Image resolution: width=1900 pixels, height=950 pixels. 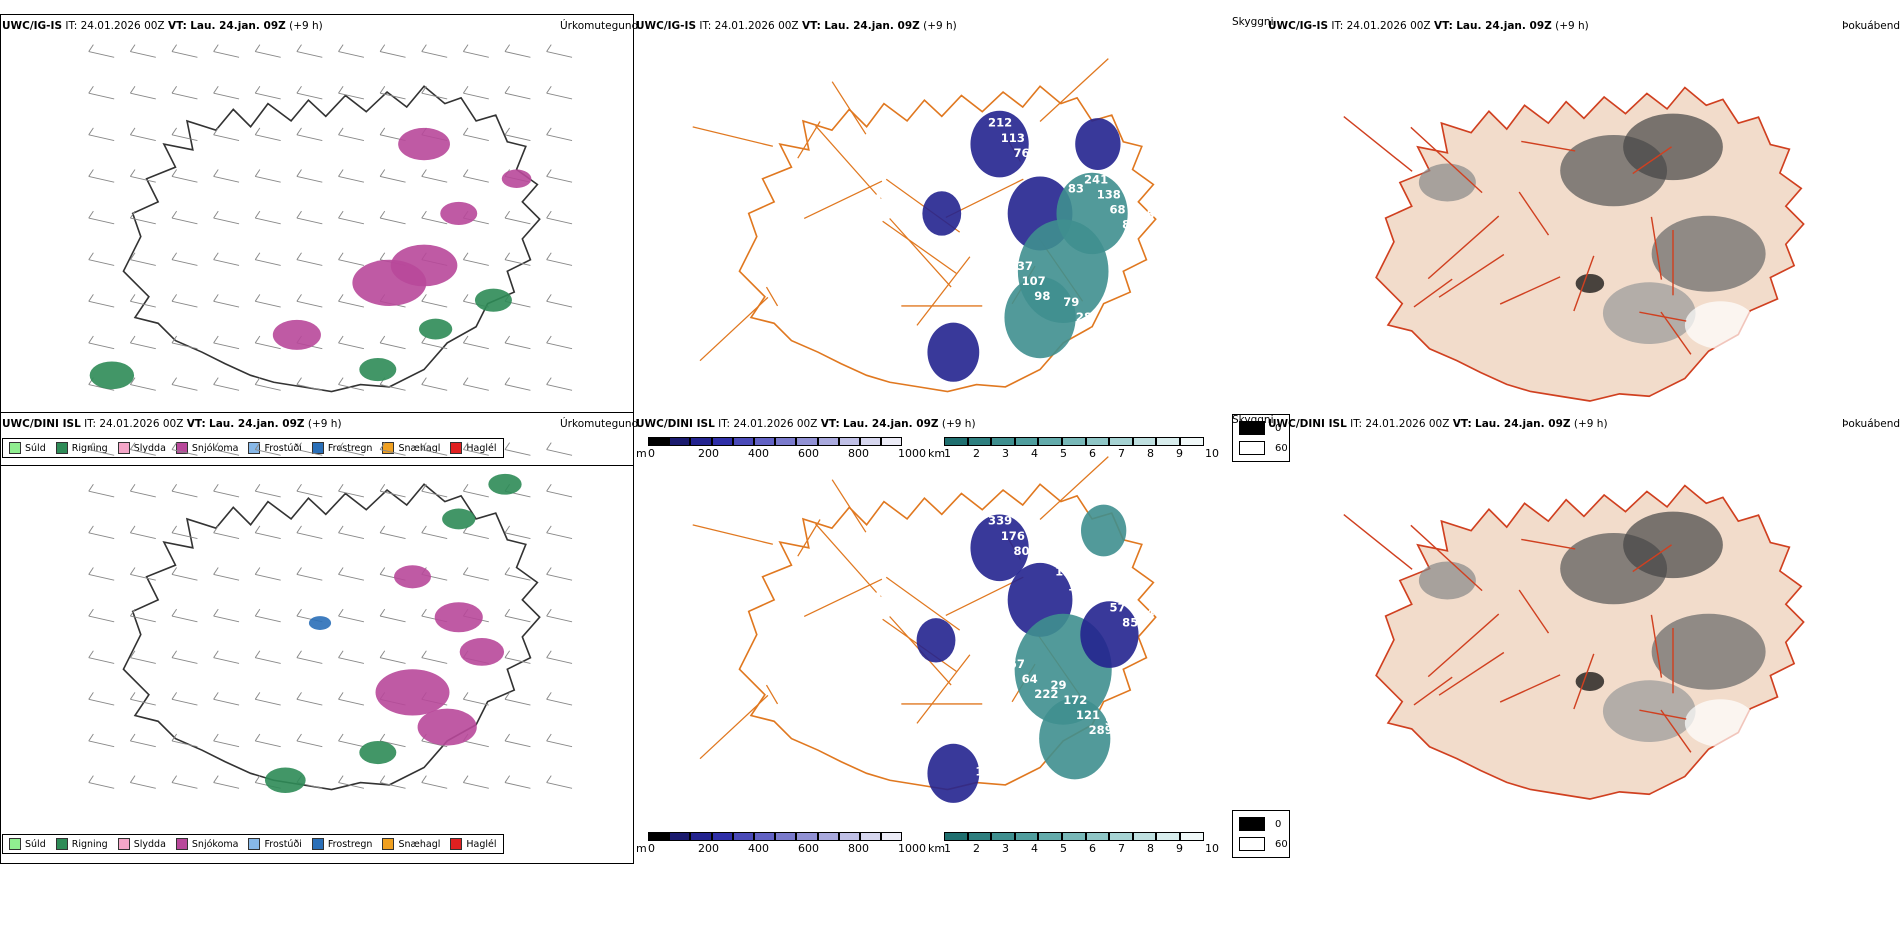 I want to click on legend-item: Haglél, so click(x=473, y=448).